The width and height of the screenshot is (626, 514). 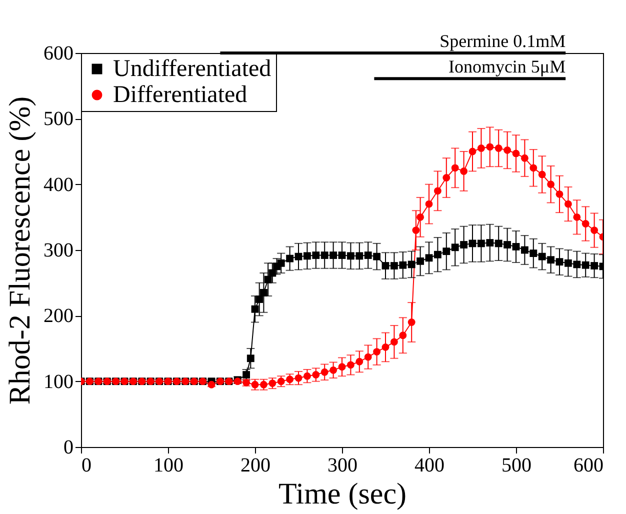 What do you see at coordinates (169, 465) in the screenshot?
I see `x-tick-label: 100` at bounding box center [169, 465].